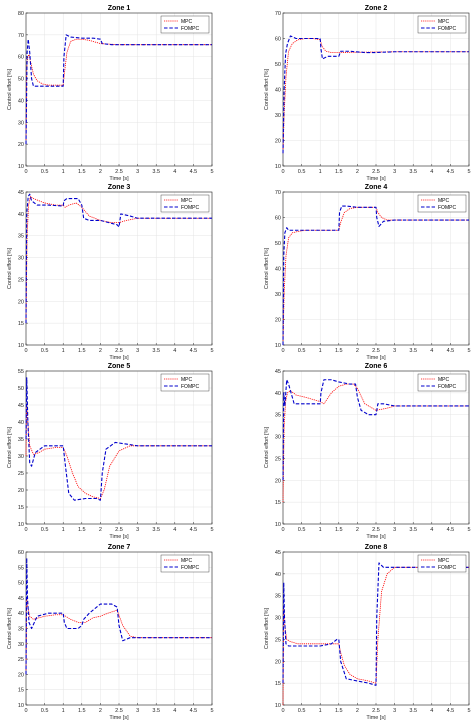 This screenshot has width=474, height=727. I want to click on y-tick-label: 55, so click(21, 568).